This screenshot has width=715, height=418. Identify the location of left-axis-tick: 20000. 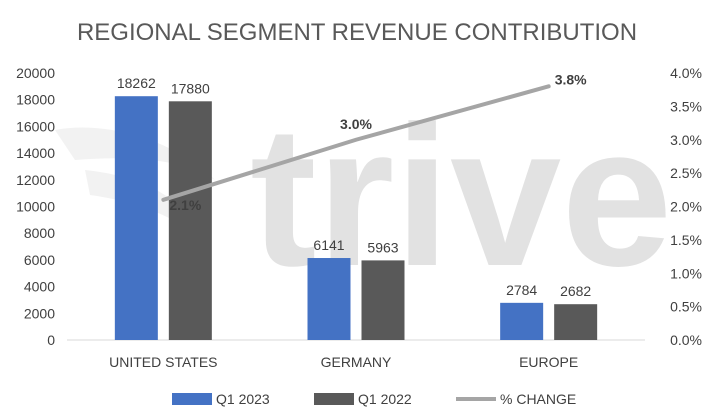
(35, 73).